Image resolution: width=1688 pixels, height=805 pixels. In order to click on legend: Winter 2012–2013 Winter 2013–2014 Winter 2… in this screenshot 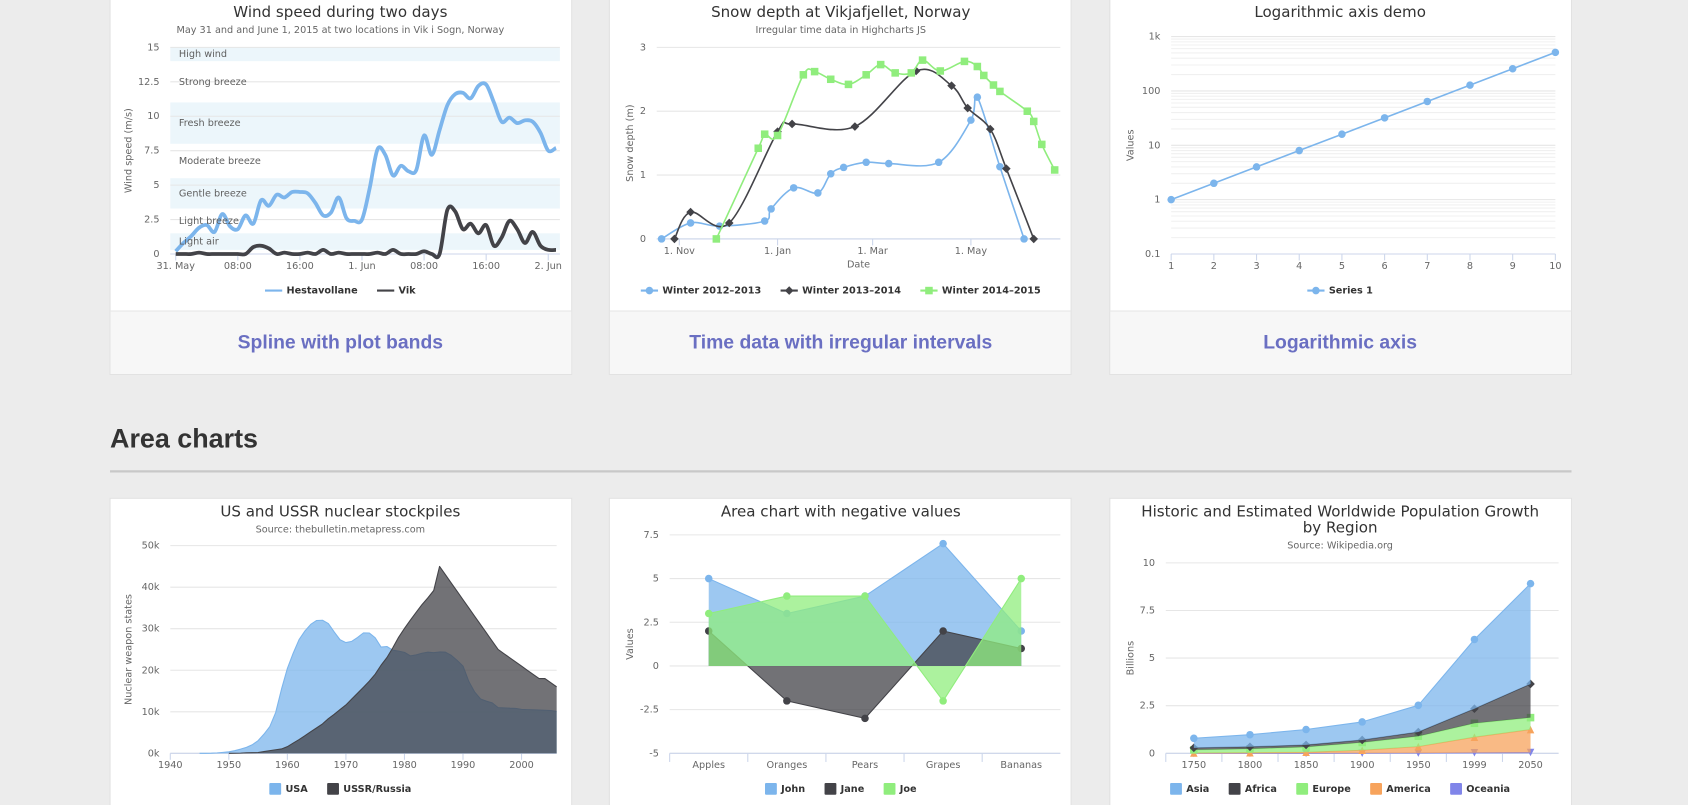, I will do `click(840, 291)`.